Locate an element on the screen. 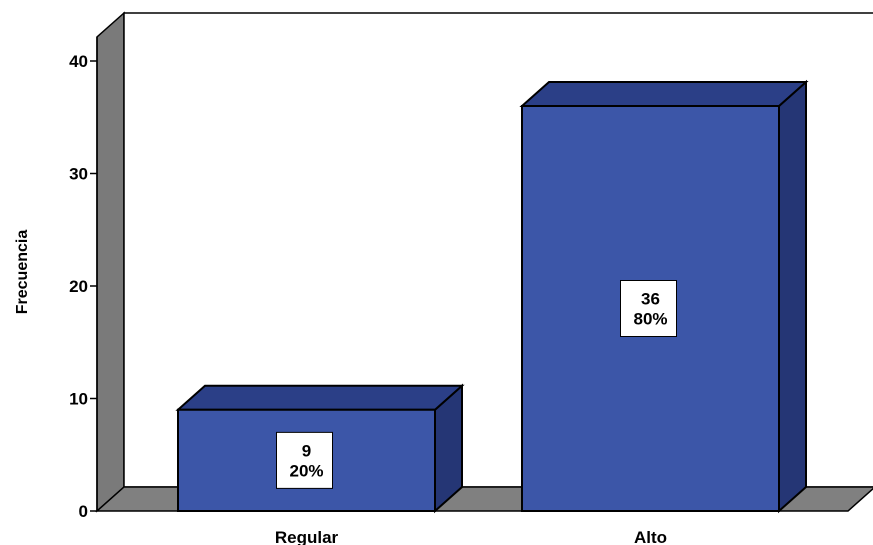 This screenshot has height=545, width=873. y-tick-label: 40 is located at coordinates (78, 61).